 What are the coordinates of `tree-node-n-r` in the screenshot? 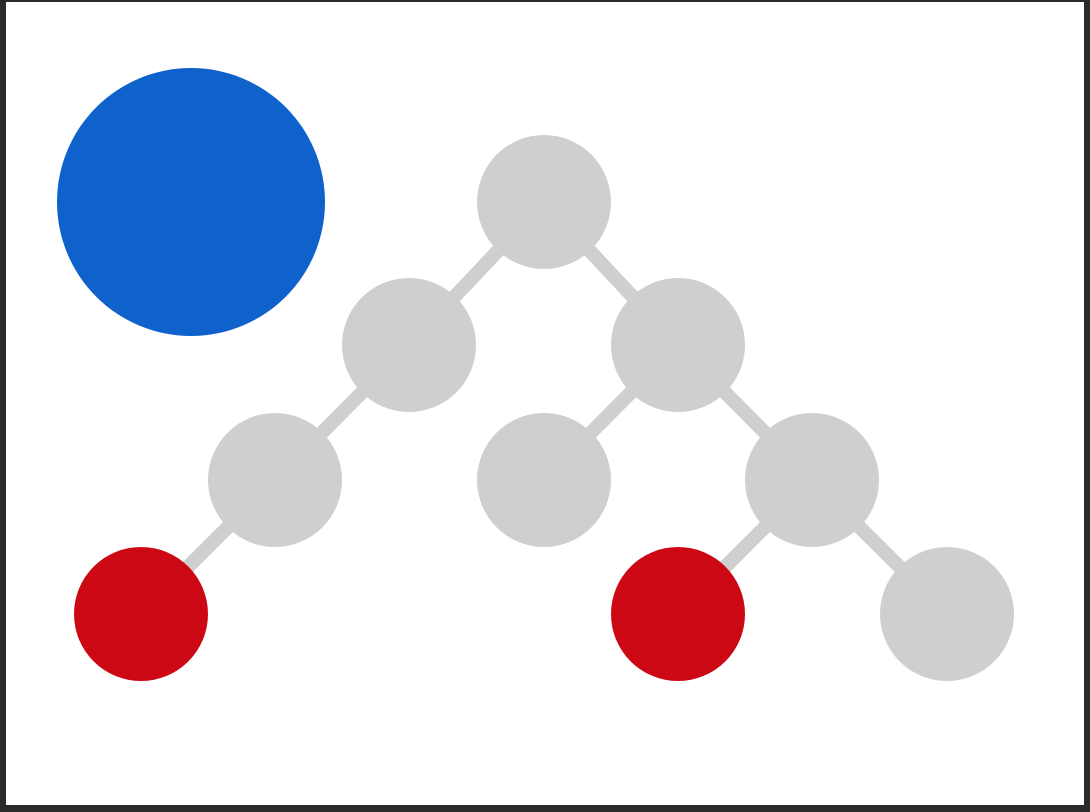 It's located at (678, 345).